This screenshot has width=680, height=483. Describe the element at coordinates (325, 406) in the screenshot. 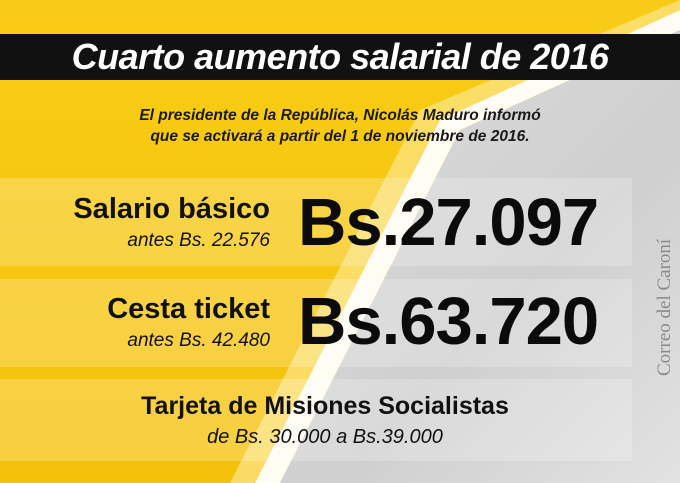

I see `tarjeta-label: Tarjeta de Misiones Socialistas` at that location.